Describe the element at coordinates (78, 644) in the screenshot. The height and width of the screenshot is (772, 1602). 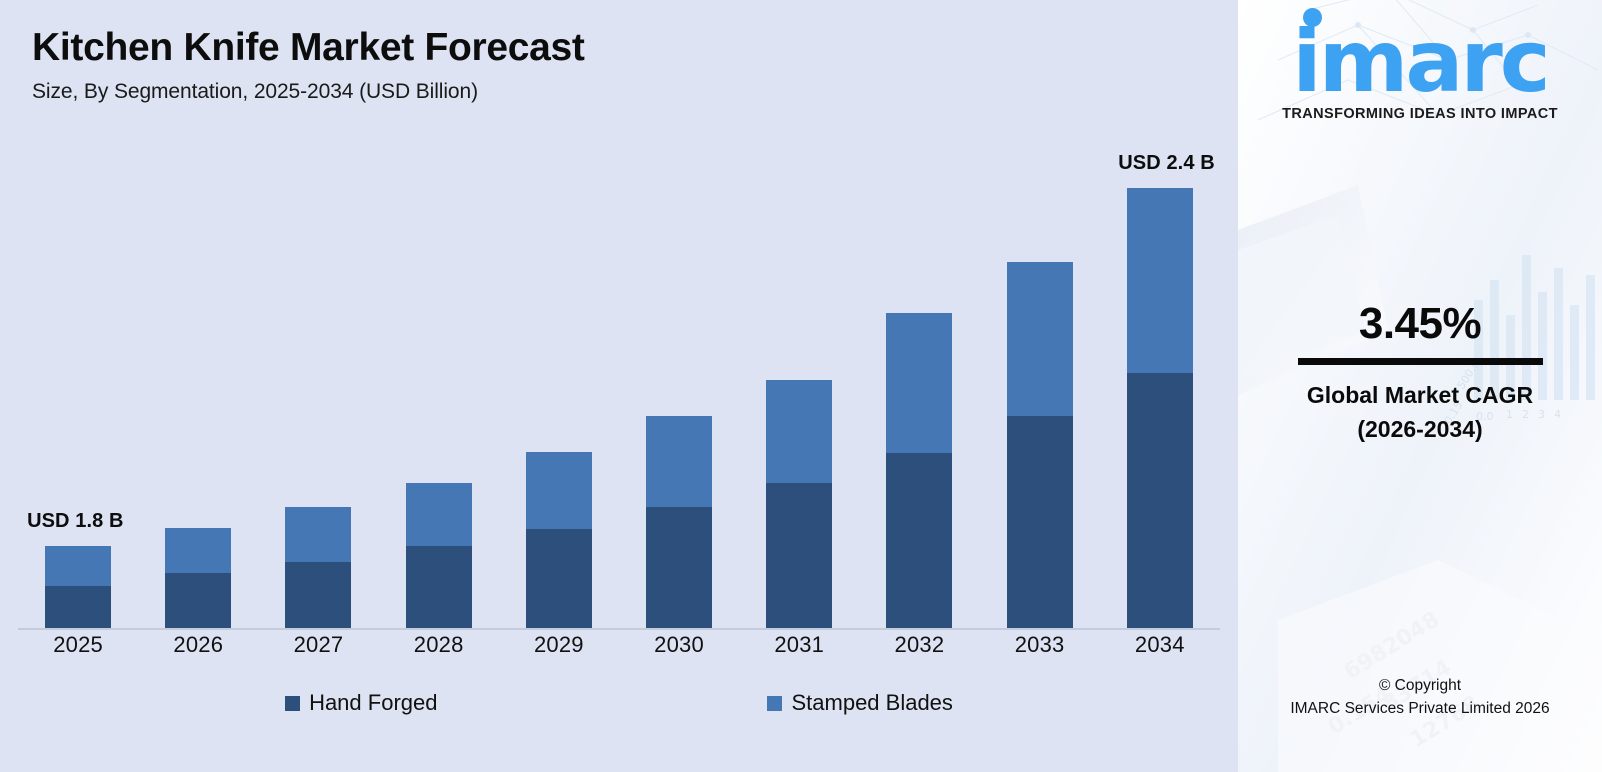
I see `x-axis-tick-2025: 2025` at that location.